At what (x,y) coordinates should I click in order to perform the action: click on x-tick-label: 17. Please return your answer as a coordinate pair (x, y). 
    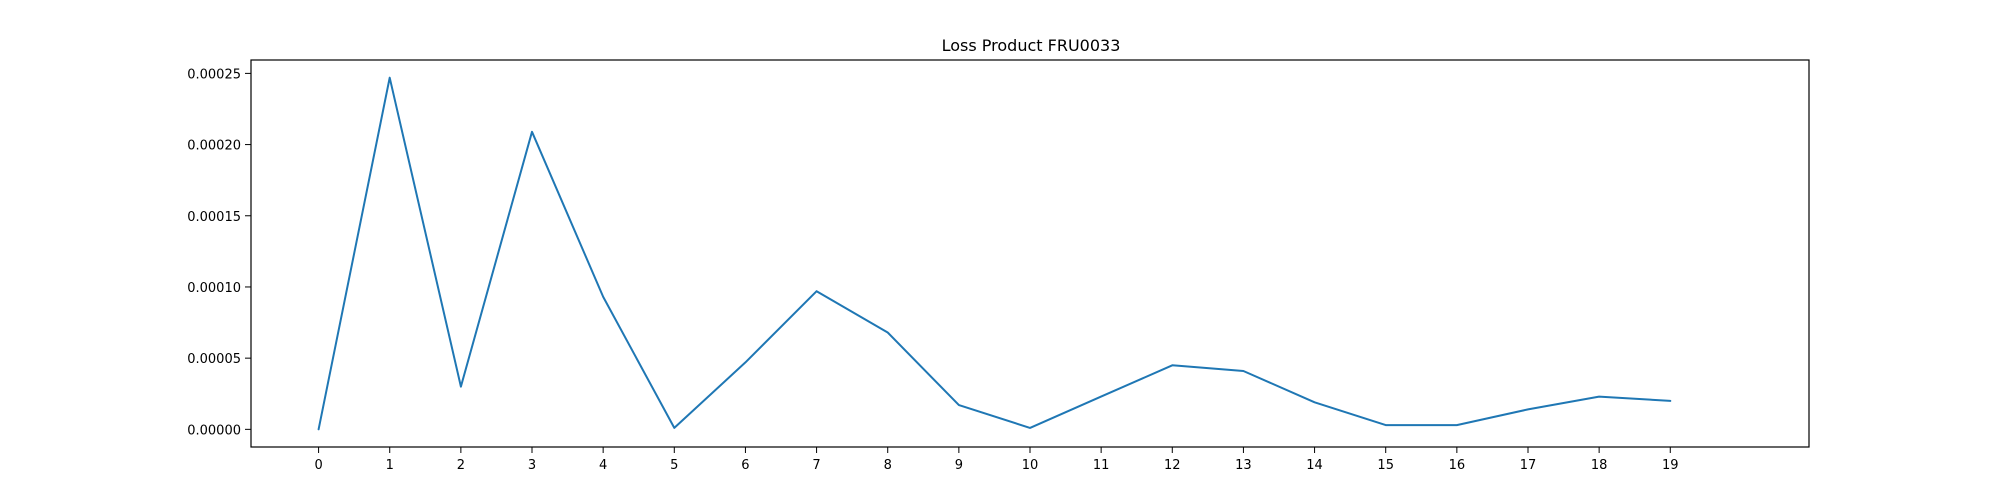
    Looking at the image, I should click on (1528, 465).